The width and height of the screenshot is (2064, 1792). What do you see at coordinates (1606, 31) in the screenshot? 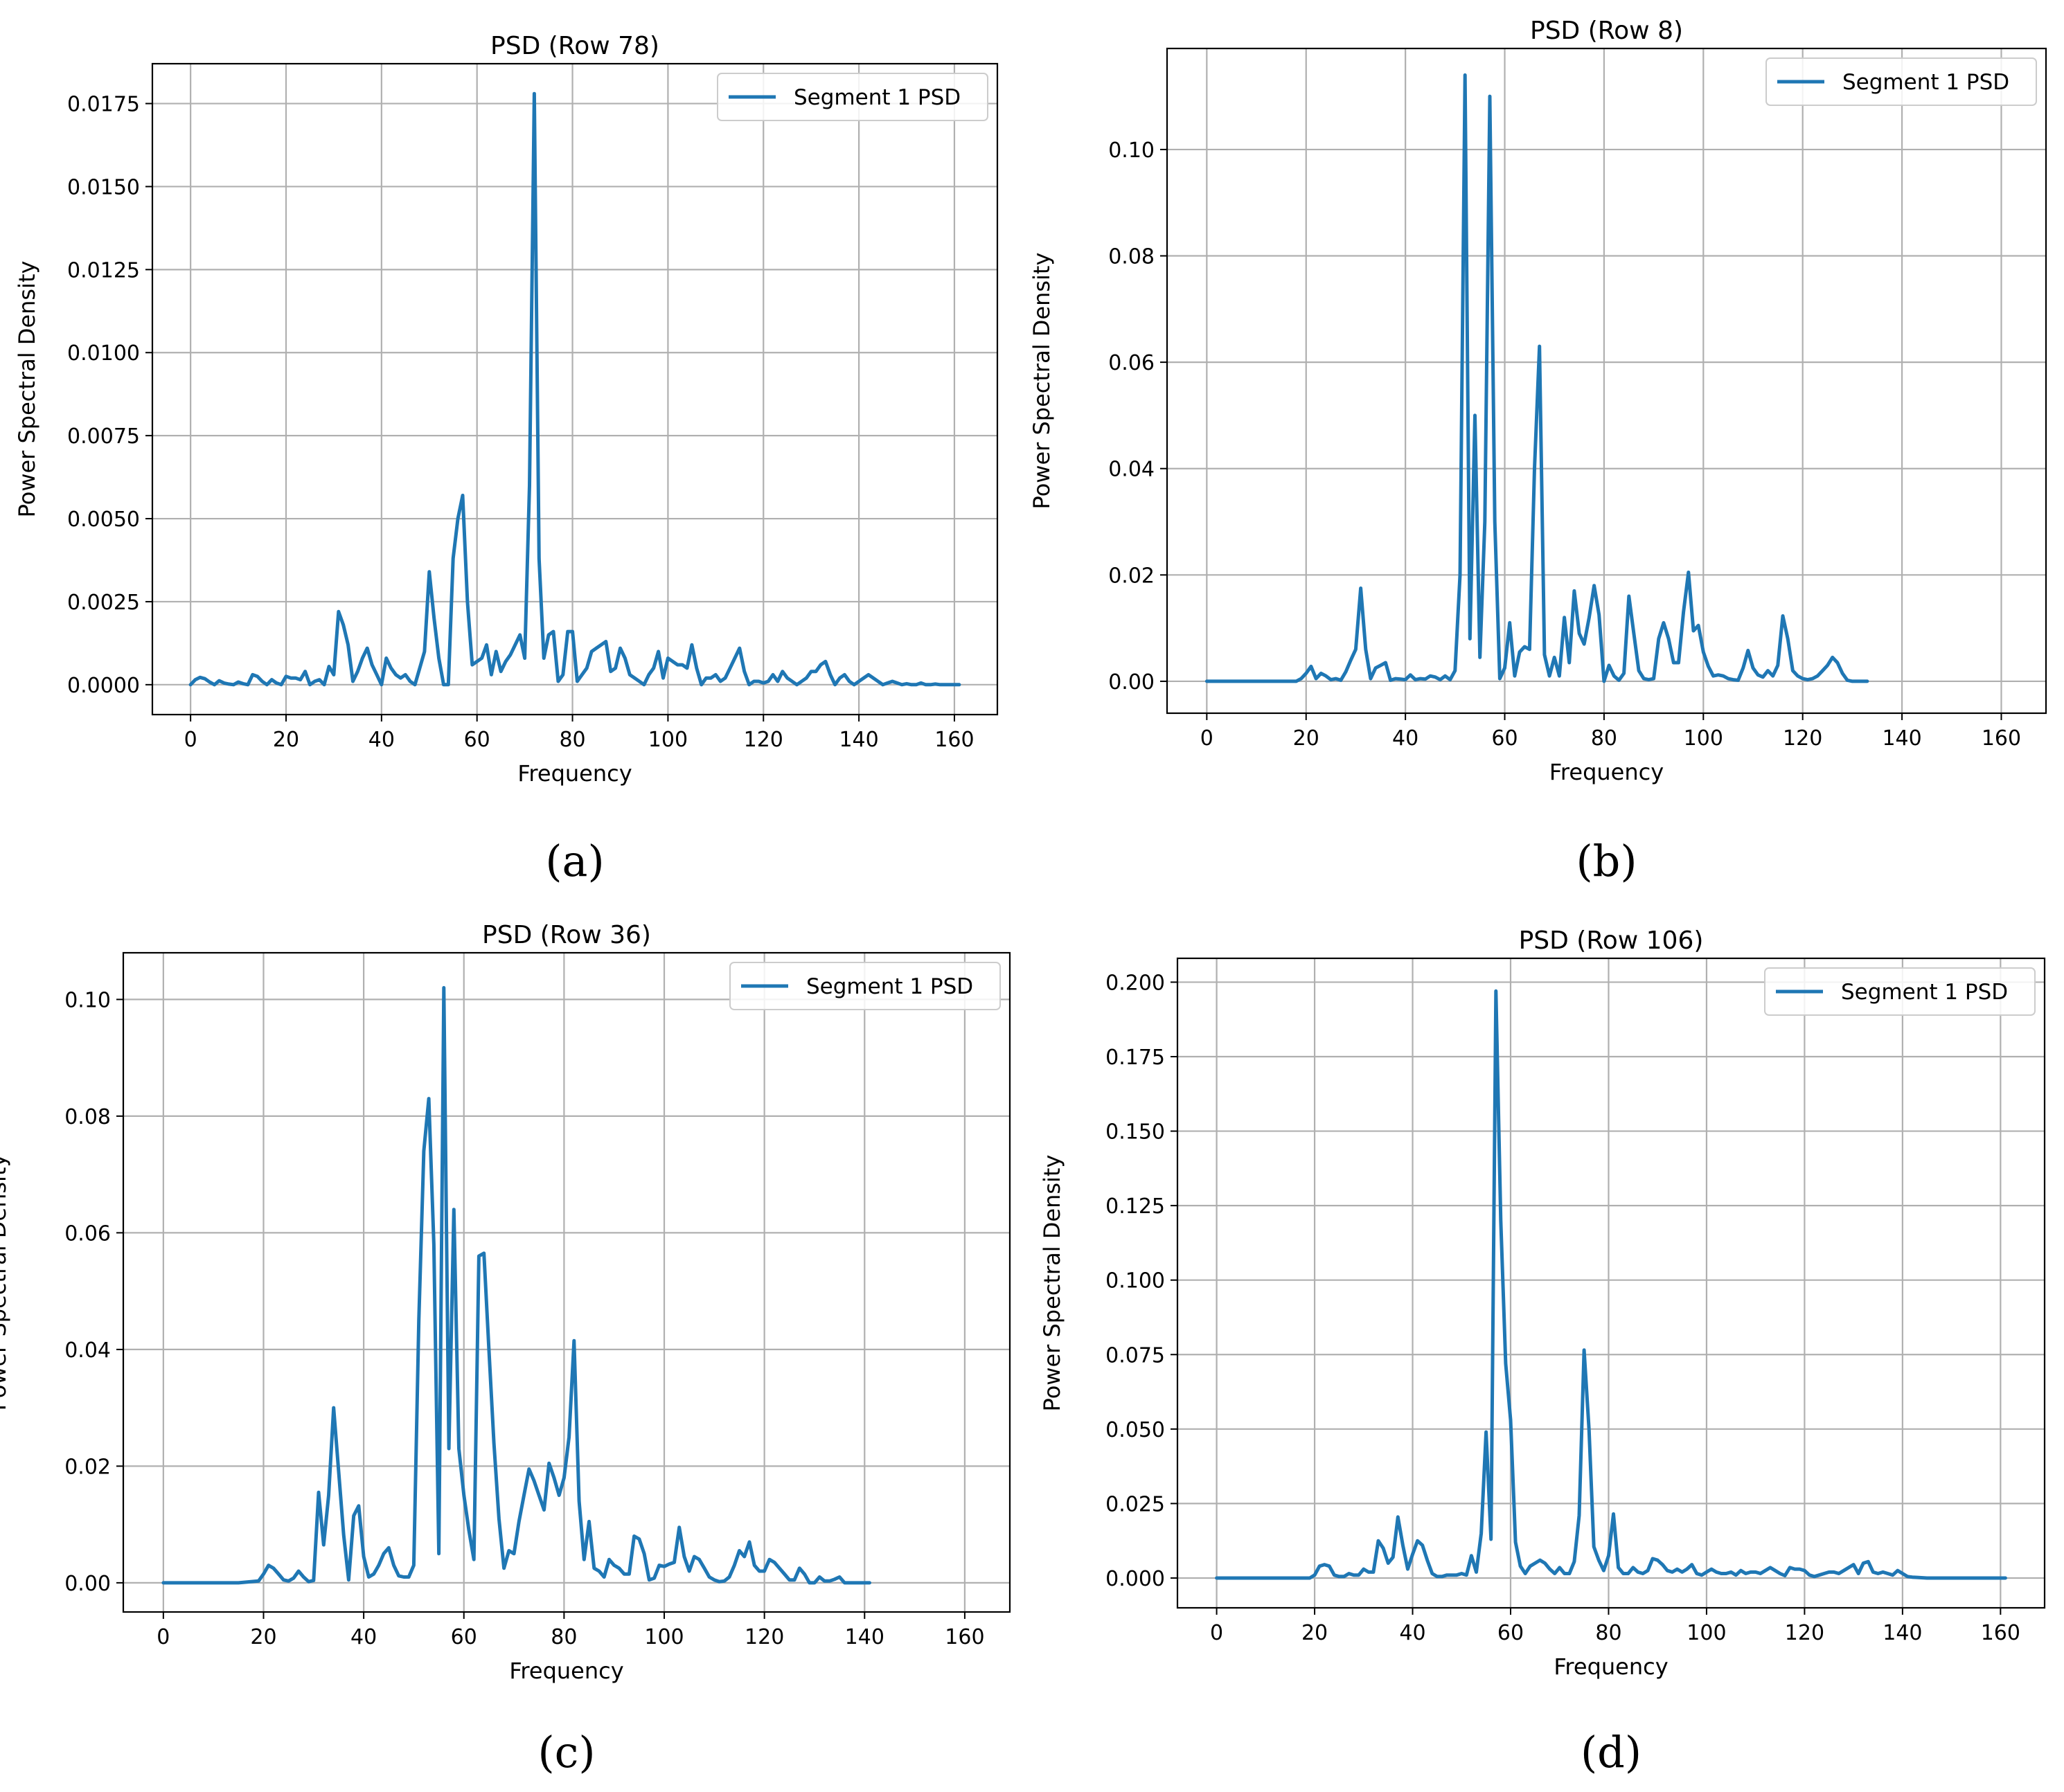
I see `chart-title: PSD (Row 8)` at bounding box center [1606, 31].